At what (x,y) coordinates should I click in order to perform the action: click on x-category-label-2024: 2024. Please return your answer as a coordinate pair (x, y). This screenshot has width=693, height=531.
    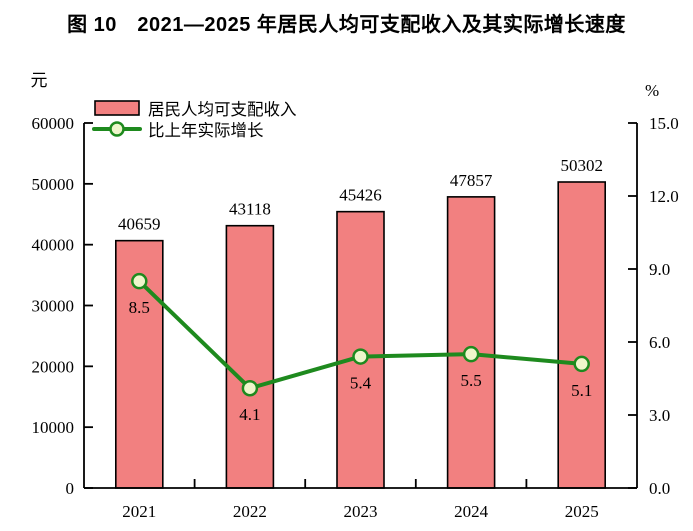
    Looking at the image, I should click on (471, 511).